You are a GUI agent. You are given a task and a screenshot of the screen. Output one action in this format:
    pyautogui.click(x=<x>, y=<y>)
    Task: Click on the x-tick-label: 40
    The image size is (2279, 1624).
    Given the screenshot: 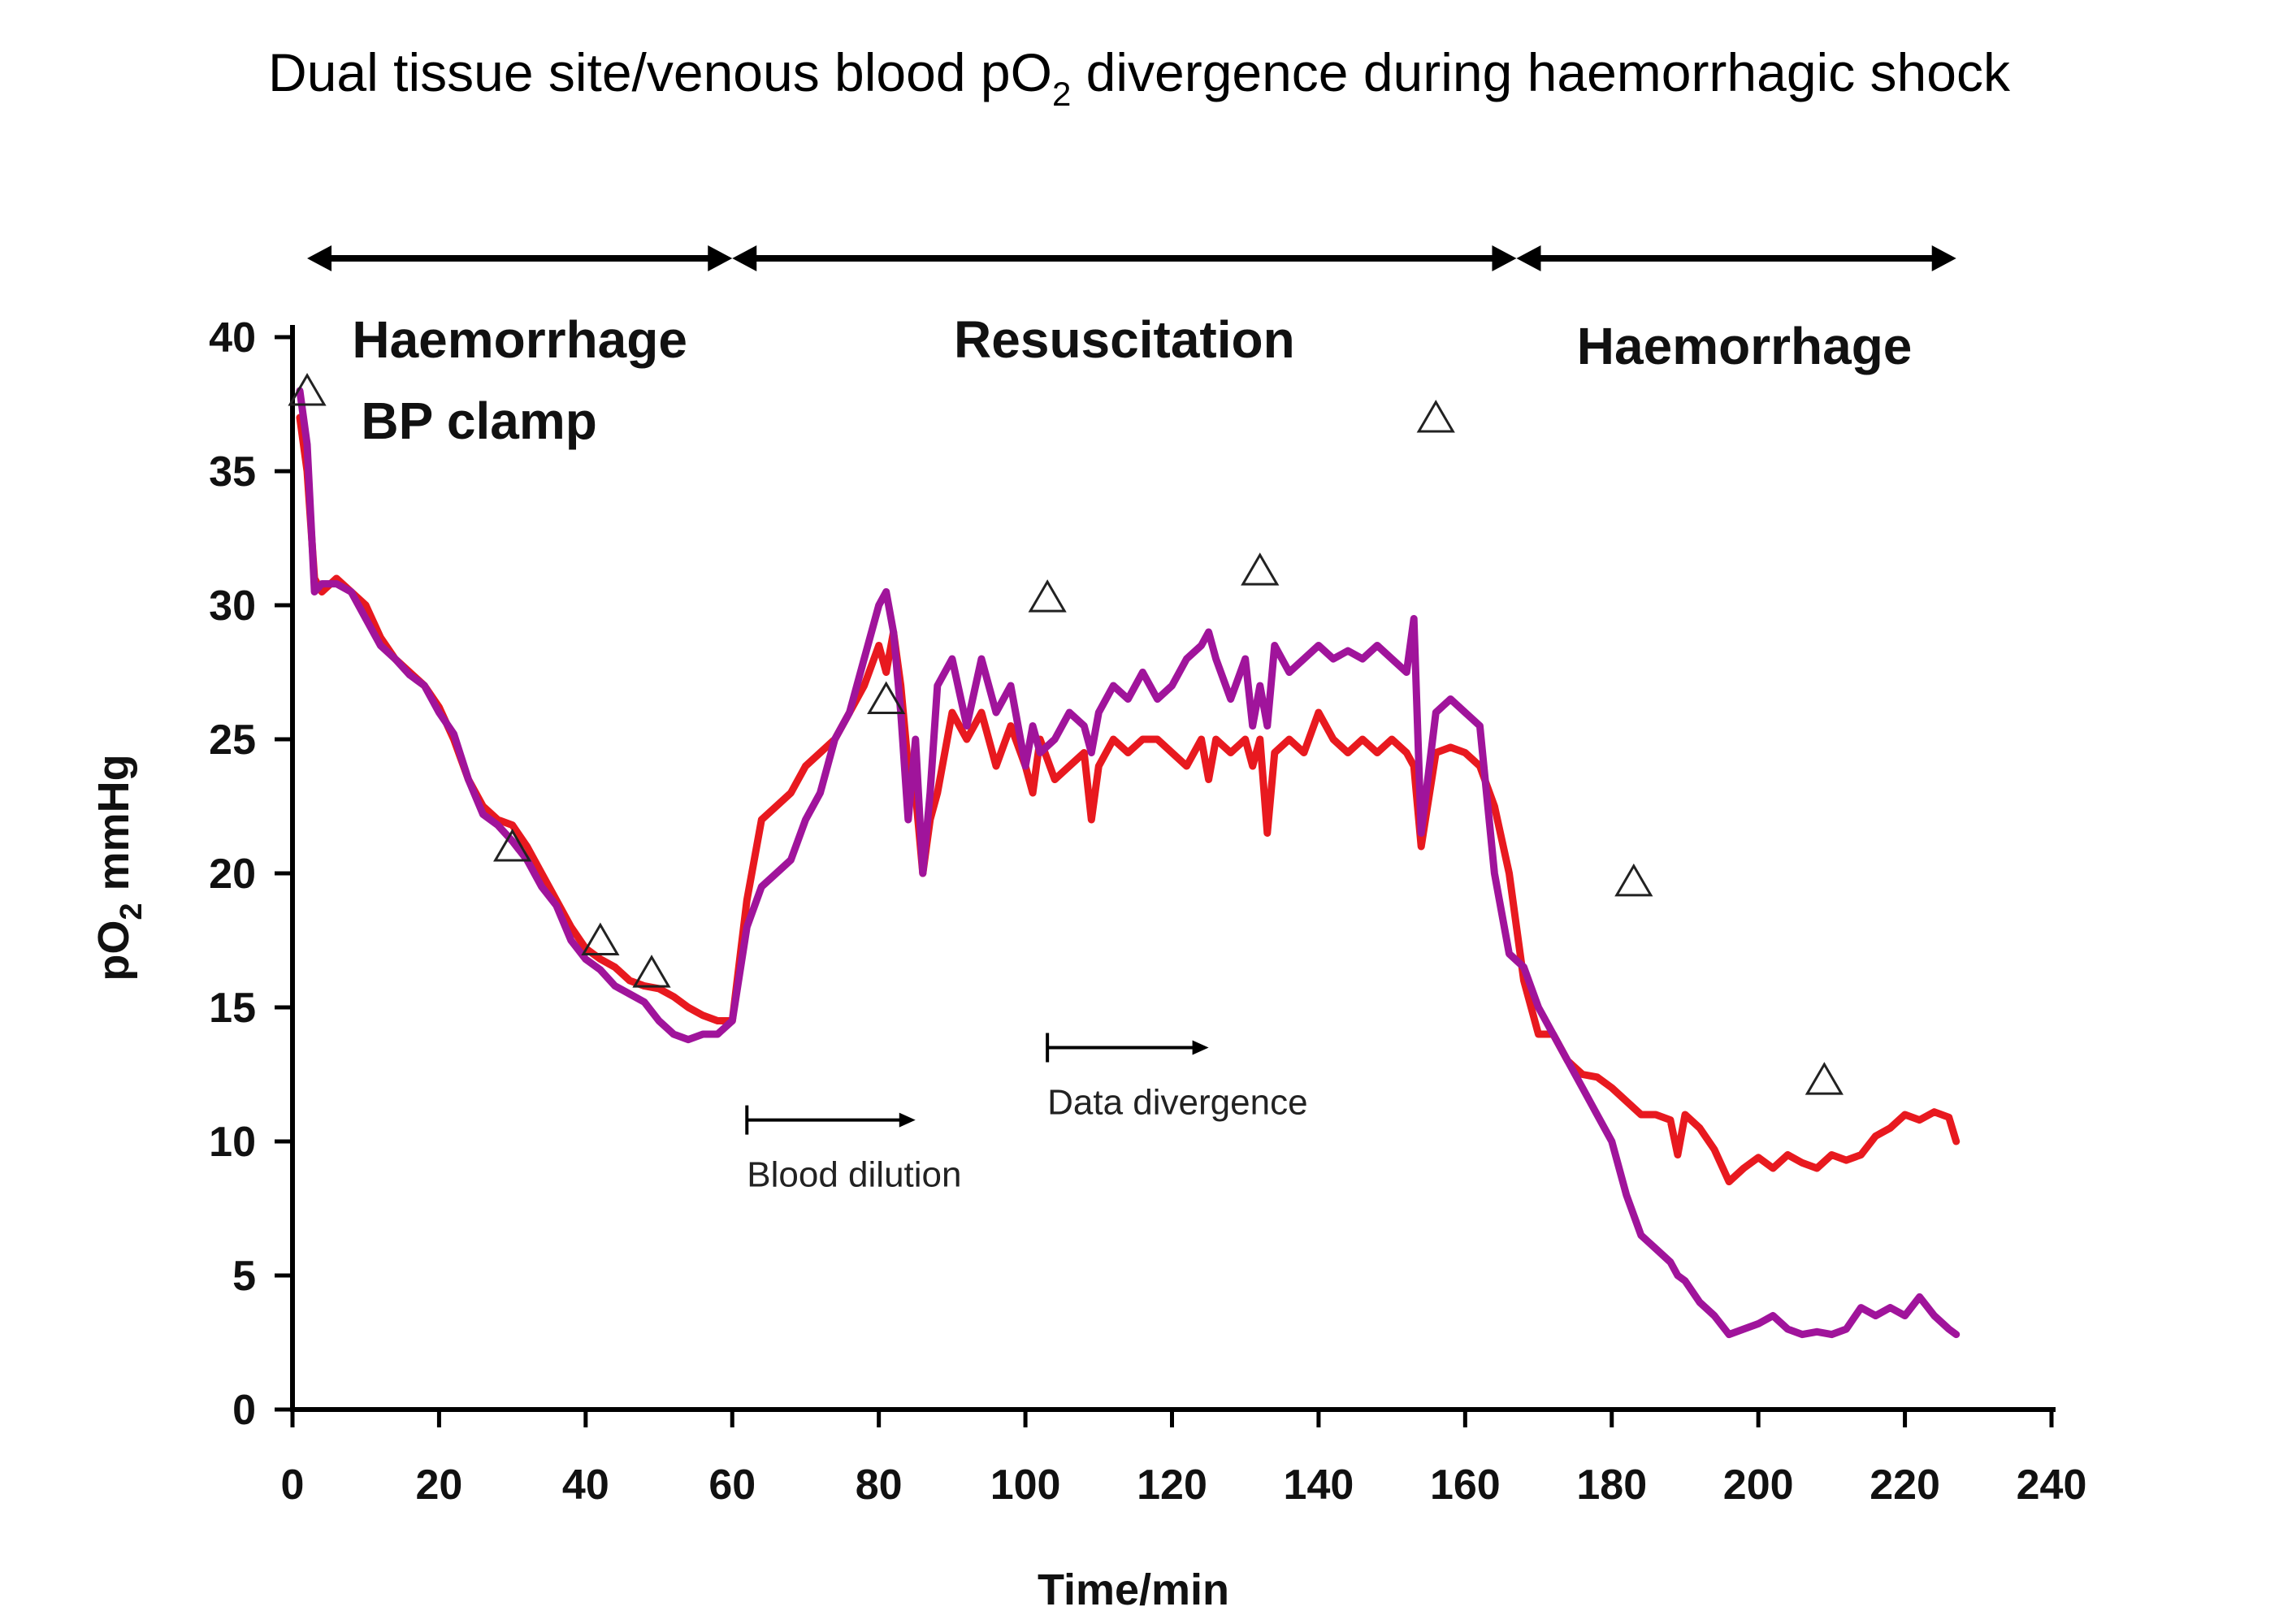 What is the action you would take?
    pyautogui.click(x=585, y=1485)
    